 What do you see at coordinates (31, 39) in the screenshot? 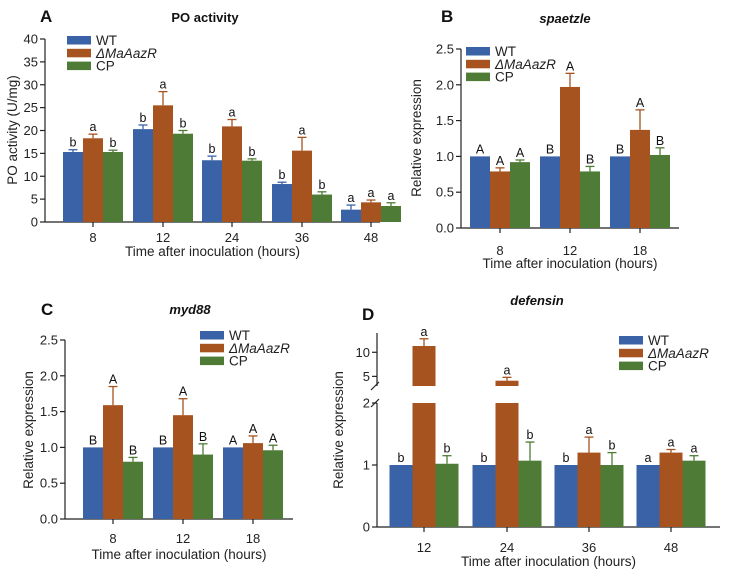
I see `y-tick-label: 40` at bounding box center [31, 39].